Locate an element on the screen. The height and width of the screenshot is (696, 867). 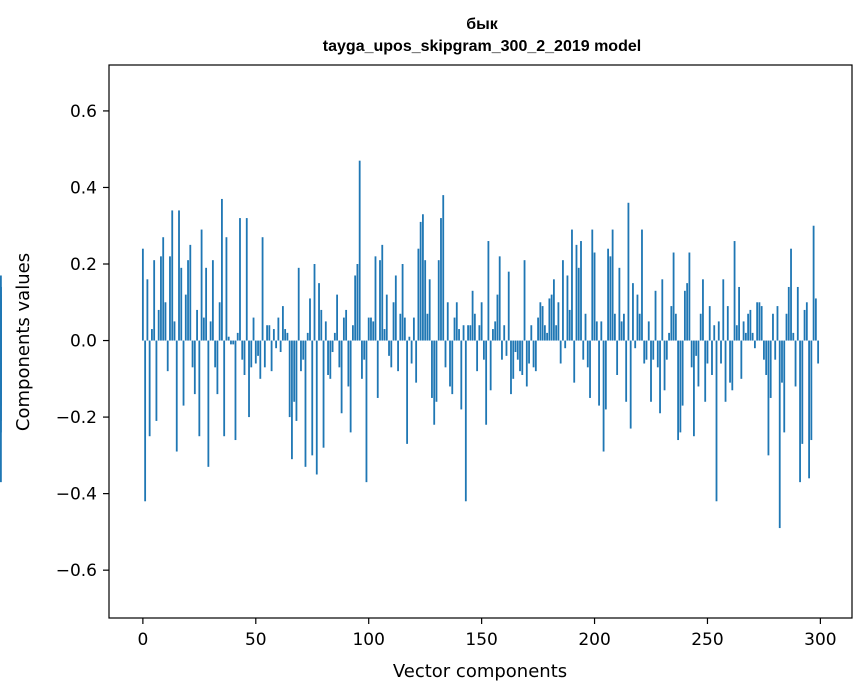
chart-subtitle: tayga_upos_skipgram_300_2_2019 model is located at coordinates (482, 46).